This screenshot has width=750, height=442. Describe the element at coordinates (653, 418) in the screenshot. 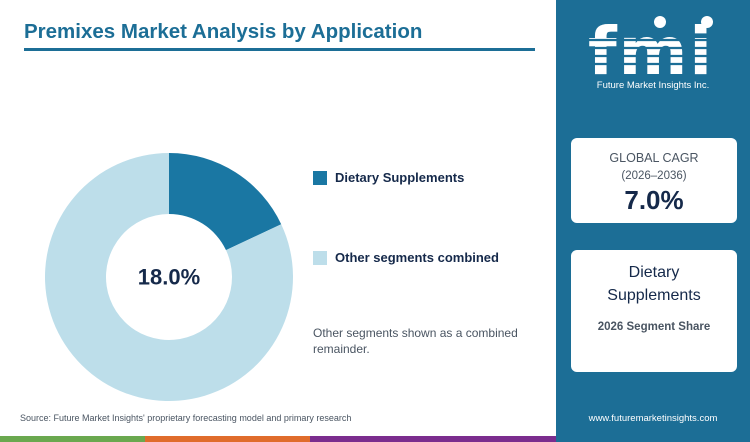

I see `website-link: www.futuremarketinsights.com` at that location.